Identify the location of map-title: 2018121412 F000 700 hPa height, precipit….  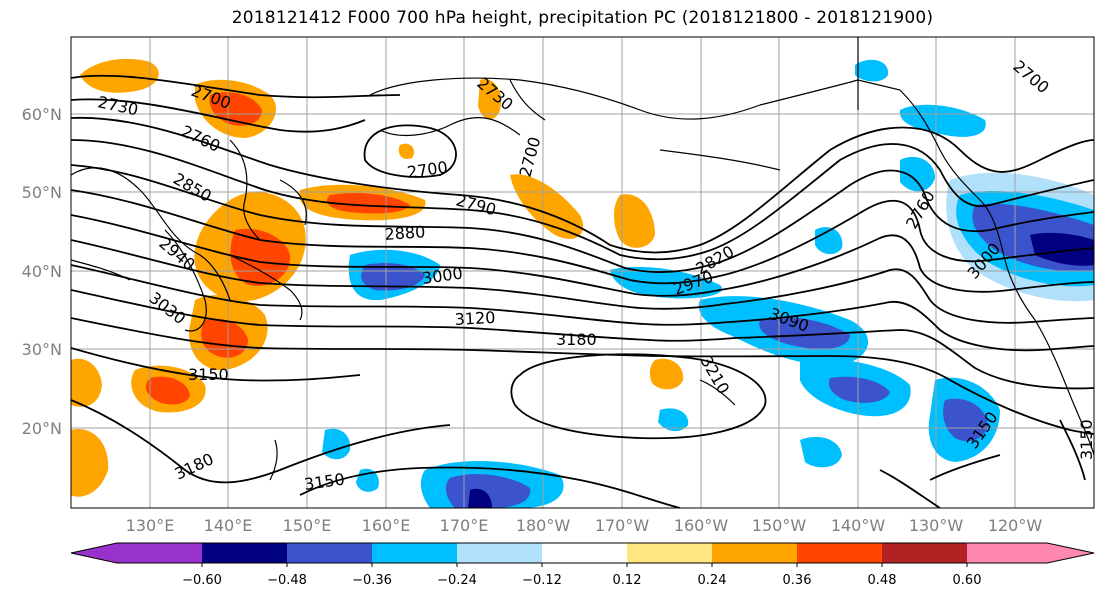
(582, 18).